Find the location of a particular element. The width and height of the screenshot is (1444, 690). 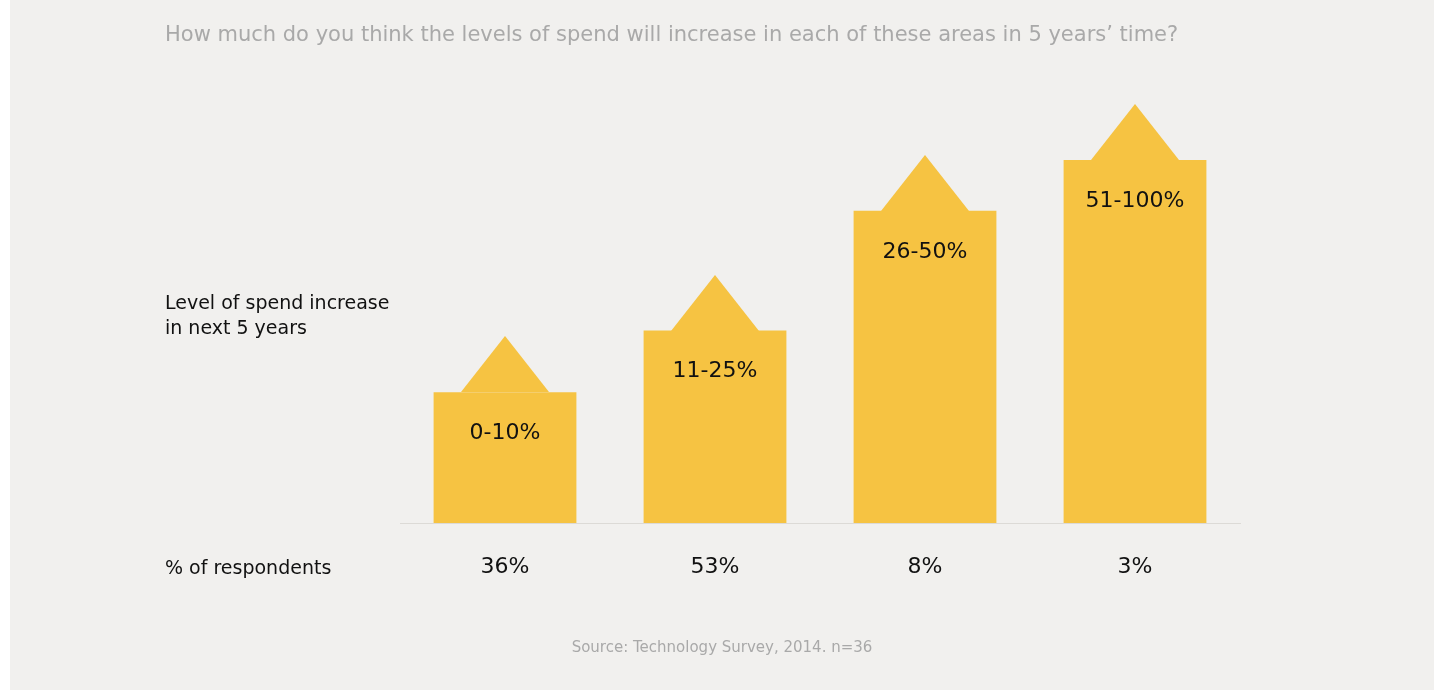

x-tick-label: 51-100% is located at coordinates (1135, 199).